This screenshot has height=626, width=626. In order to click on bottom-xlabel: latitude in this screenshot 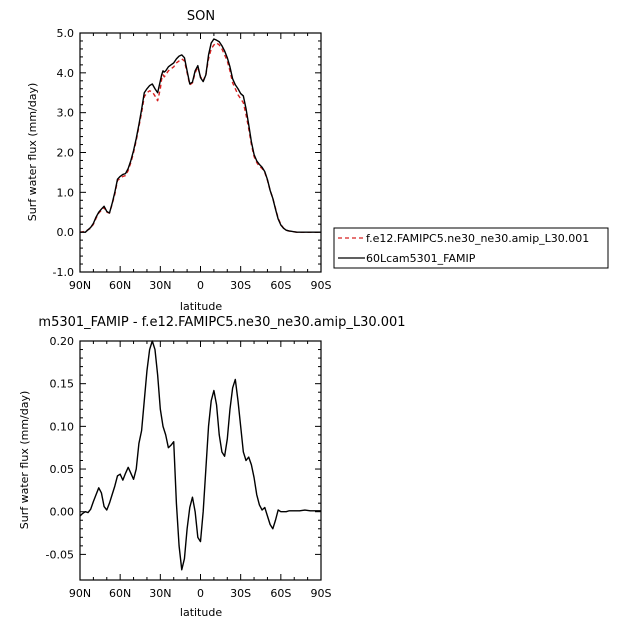, I will do `click(201, 612)`.